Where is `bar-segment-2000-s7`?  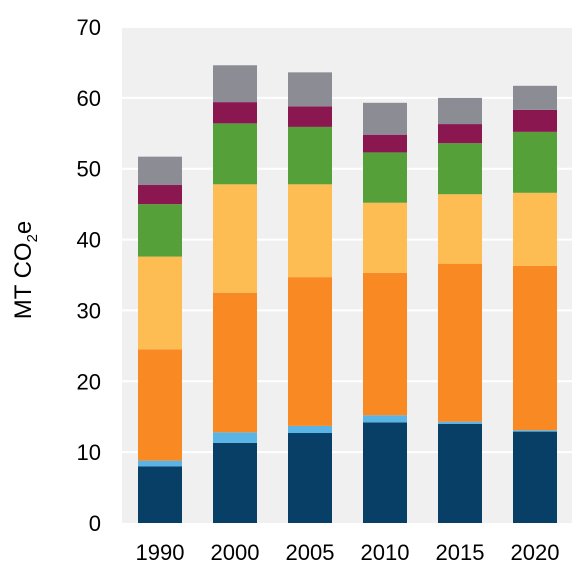 bar-segment-2000-s7 is located at coordinates (235, 84).